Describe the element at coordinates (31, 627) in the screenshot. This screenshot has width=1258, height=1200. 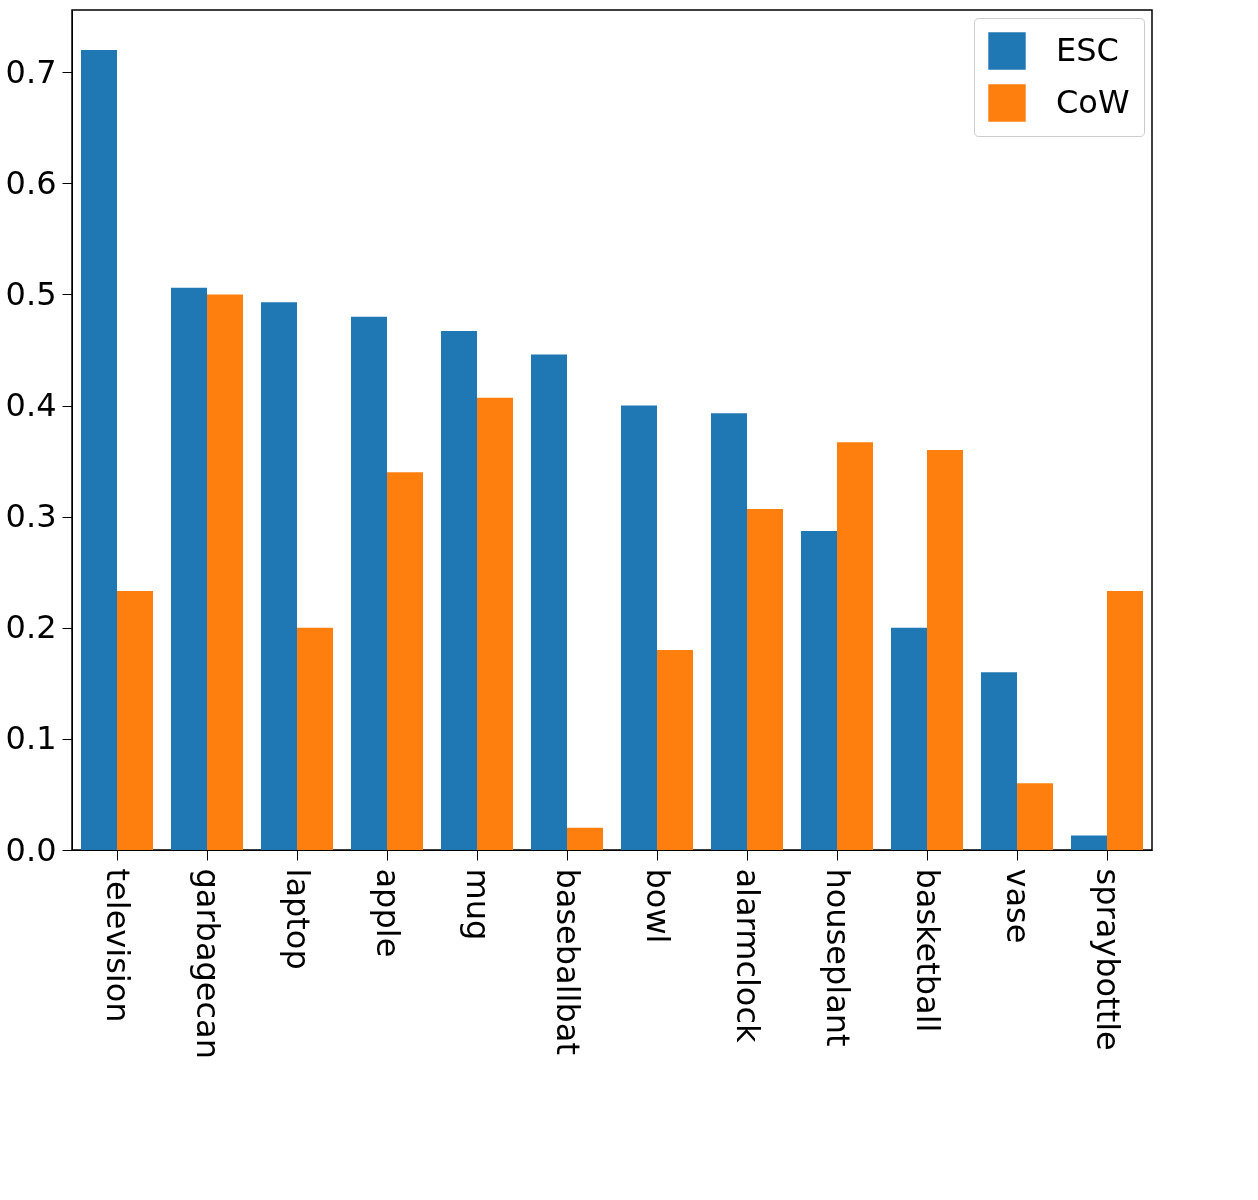
I see `y-tick-label: 0.2` at that location.